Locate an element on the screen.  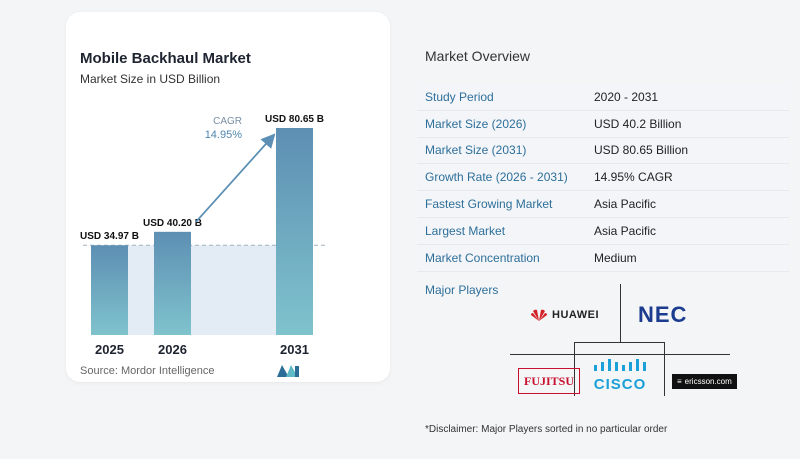
fujitsu-logo: FUJITSU is located at coordinates (549, 381).